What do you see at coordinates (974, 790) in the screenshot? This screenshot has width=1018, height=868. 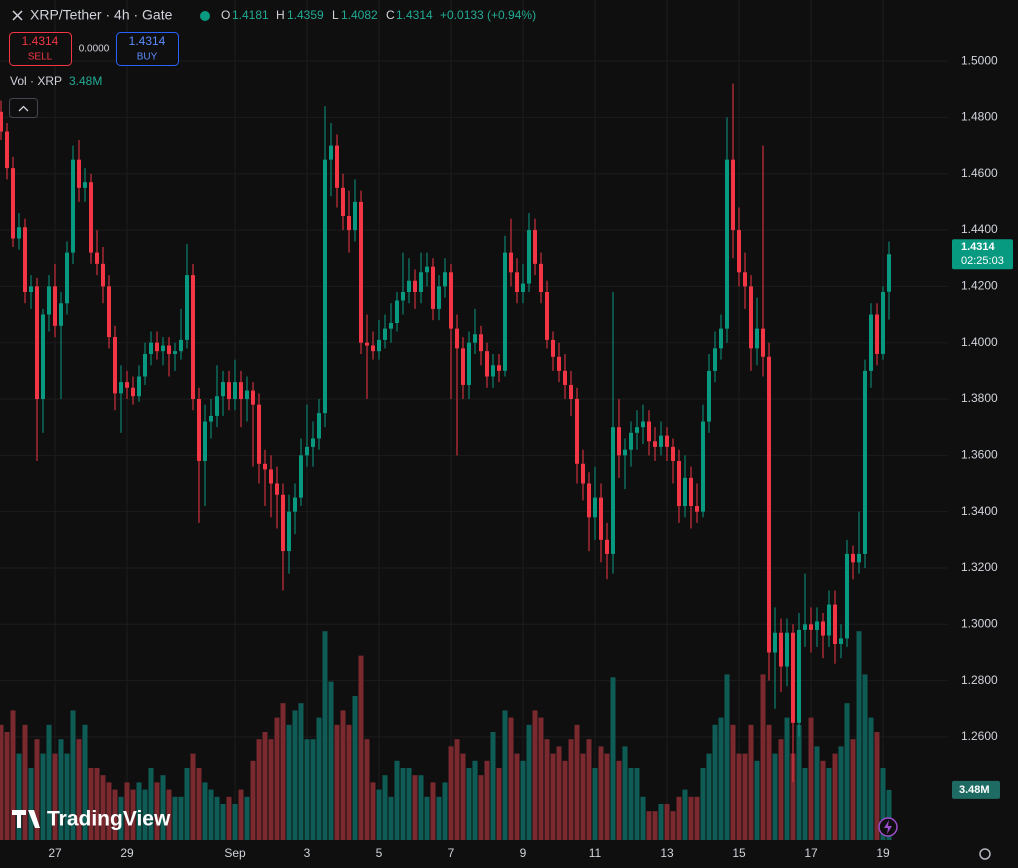 I see `volume-last-label: 3.48M` at bounding box center [974, 790].